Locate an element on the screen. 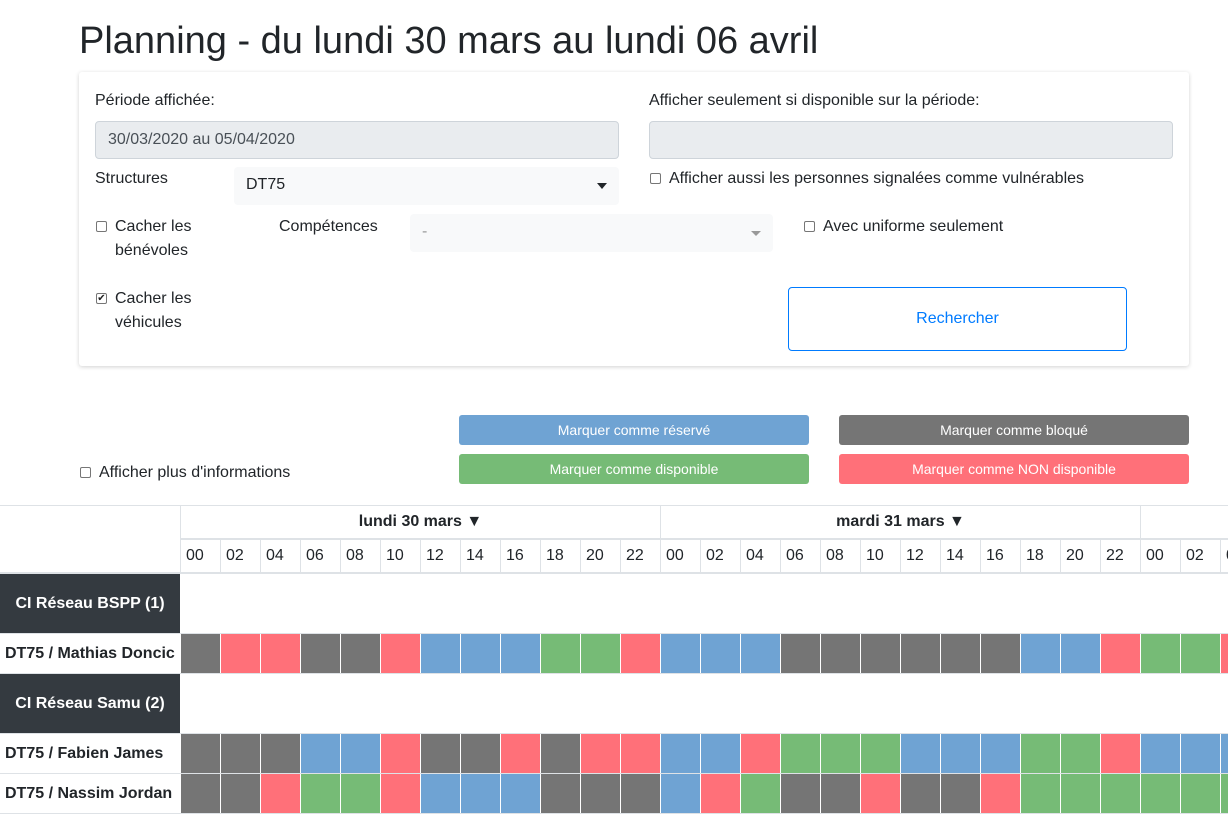 The width and height of the screenshot is (1228, 814). marquer-non-disponible-button: Marquer comme NON disponible is located at coordinates (1014, 469).